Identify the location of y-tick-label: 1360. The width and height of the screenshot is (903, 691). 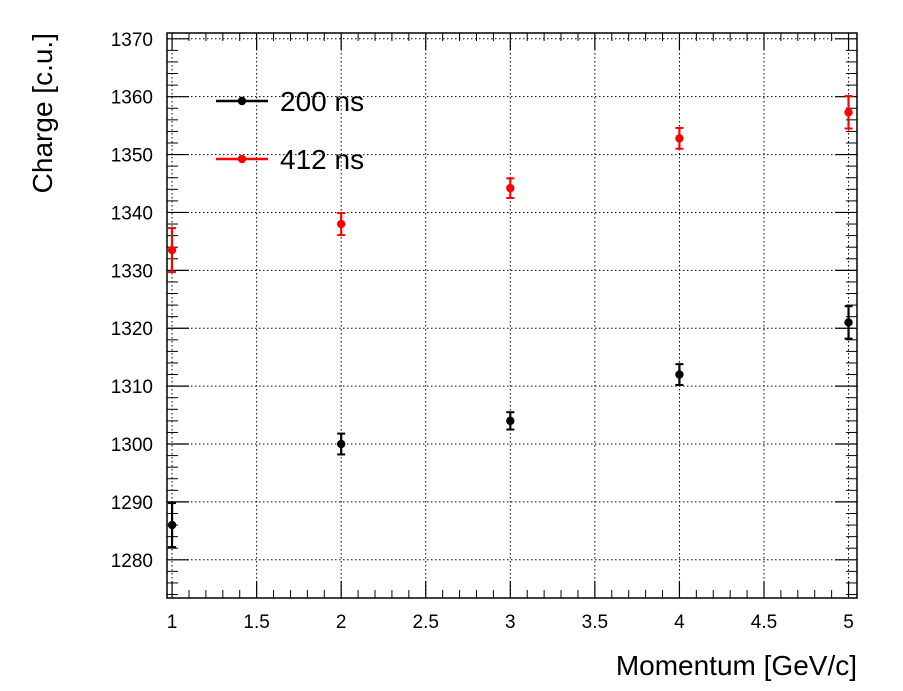
(132, 98).